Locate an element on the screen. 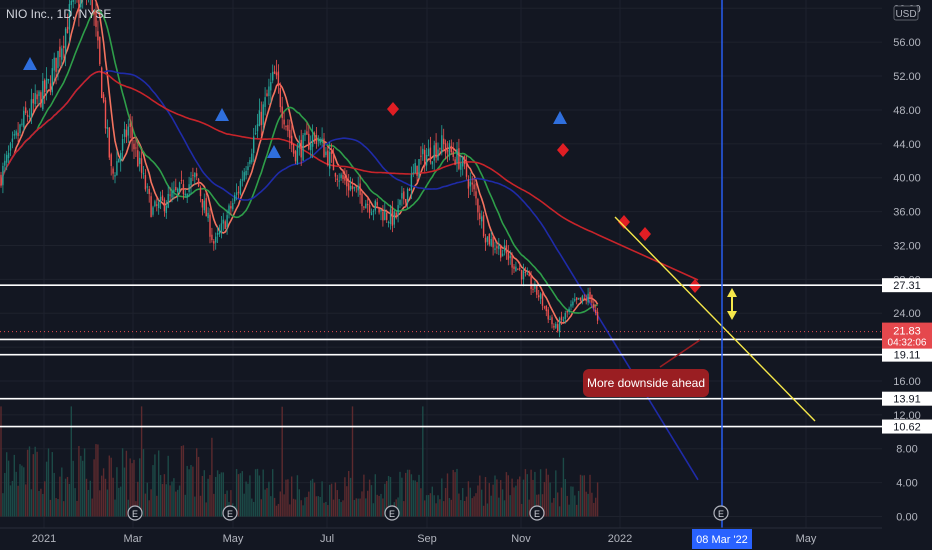 The height and width of the screenshot is (550, 932). earnings-letter: E is located at coordinates (721, 514).